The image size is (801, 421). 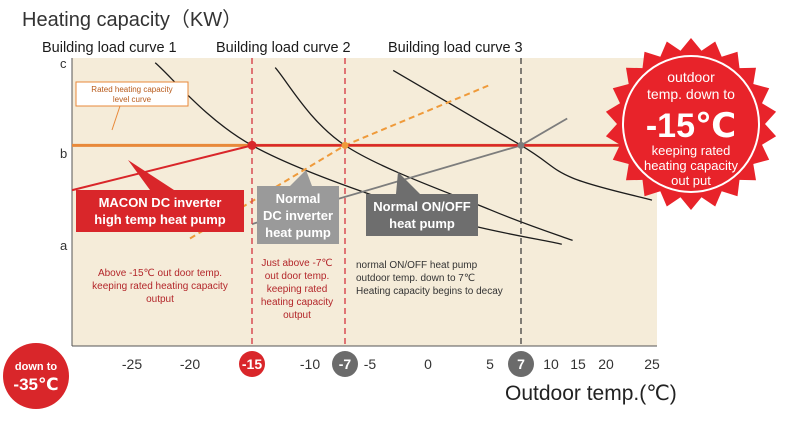 I want to click on onoff-label: Normal ON/OFF heat pump, so click(x=422, y=204).